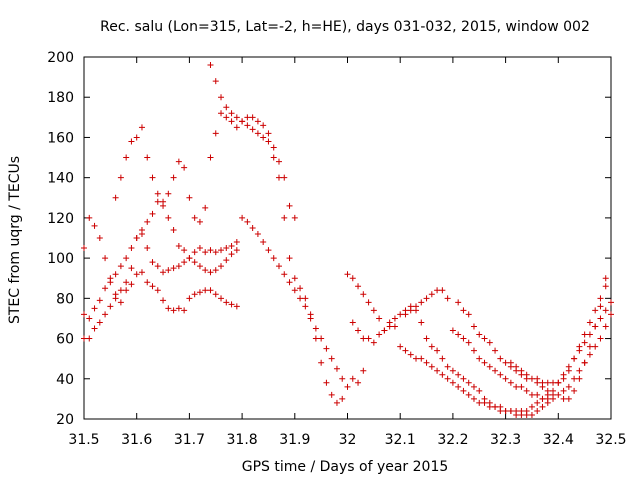 This screenshot has width=640, height=480. Describe the element at coordinates (65, 420) in the screenshot. I see `y-tick-label: 20` at that location.